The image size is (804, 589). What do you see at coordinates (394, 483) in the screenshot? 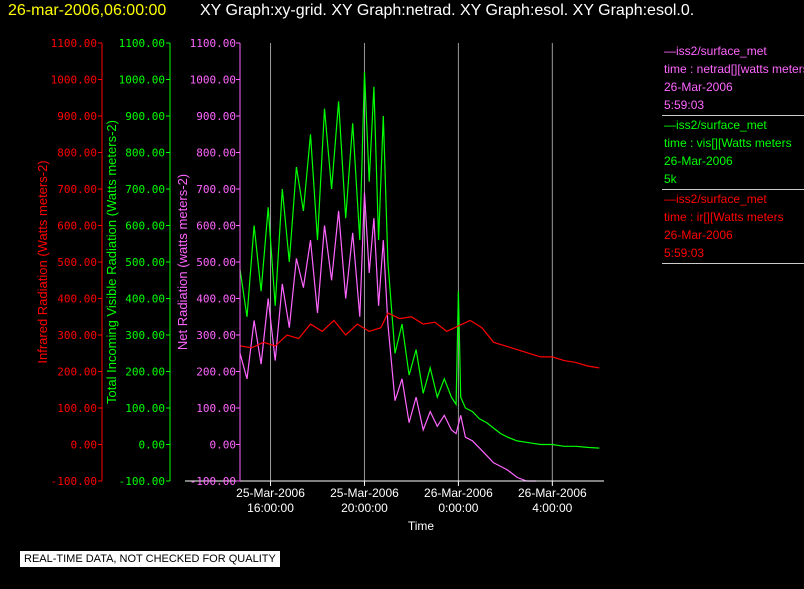
I see `axes` at bounding box center [394, 483].